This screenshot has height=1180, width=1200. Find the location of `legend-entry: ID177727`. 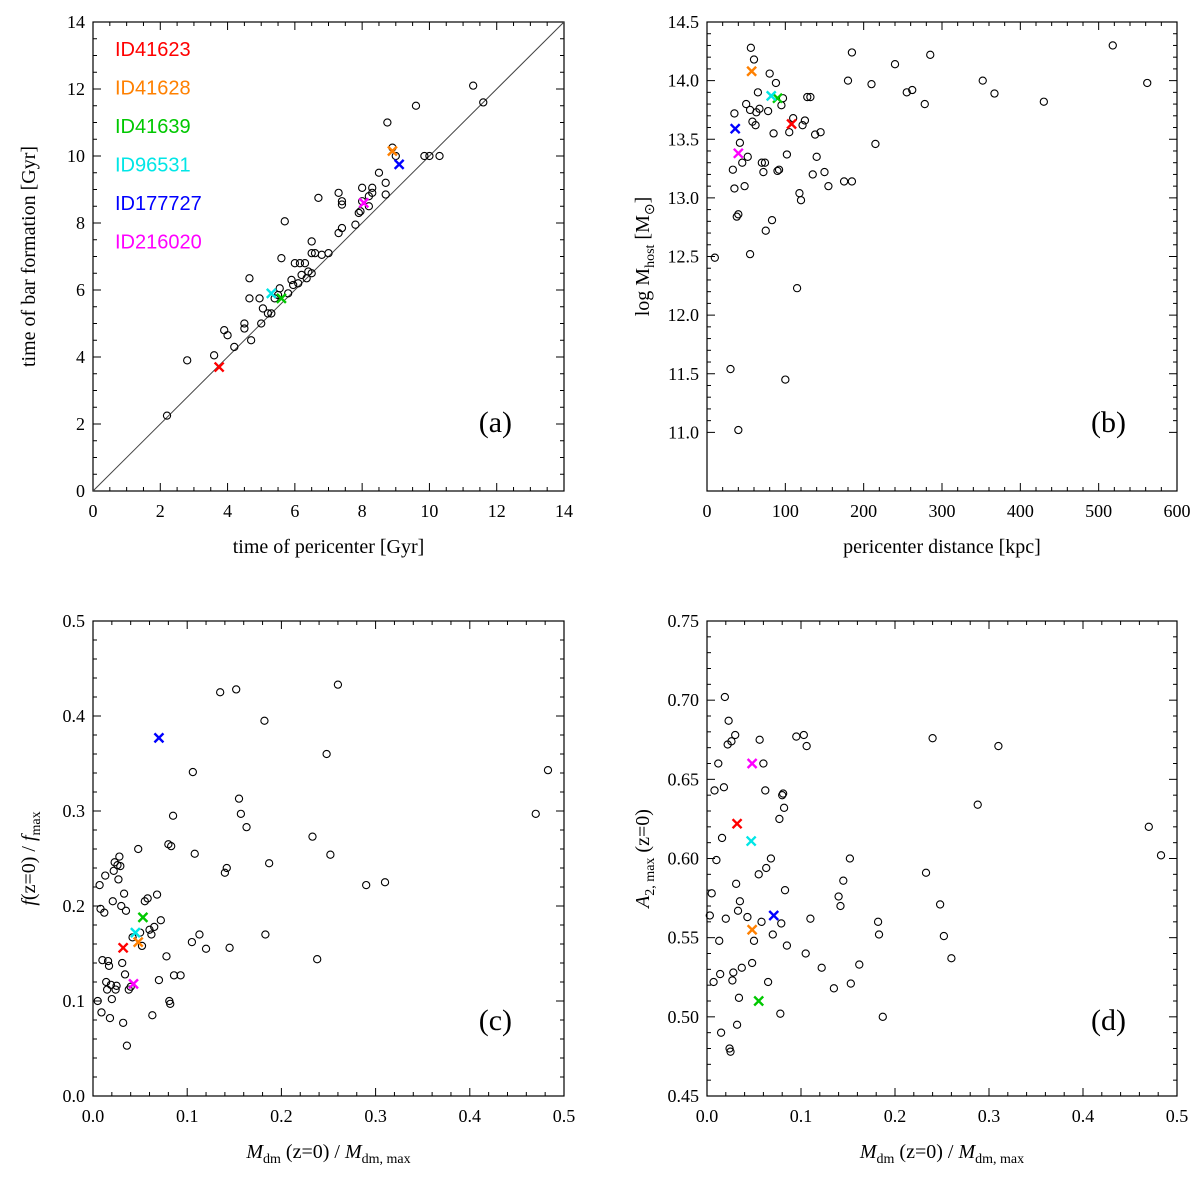

legend-entry: ID177727 is located at coordinates (158, 204).